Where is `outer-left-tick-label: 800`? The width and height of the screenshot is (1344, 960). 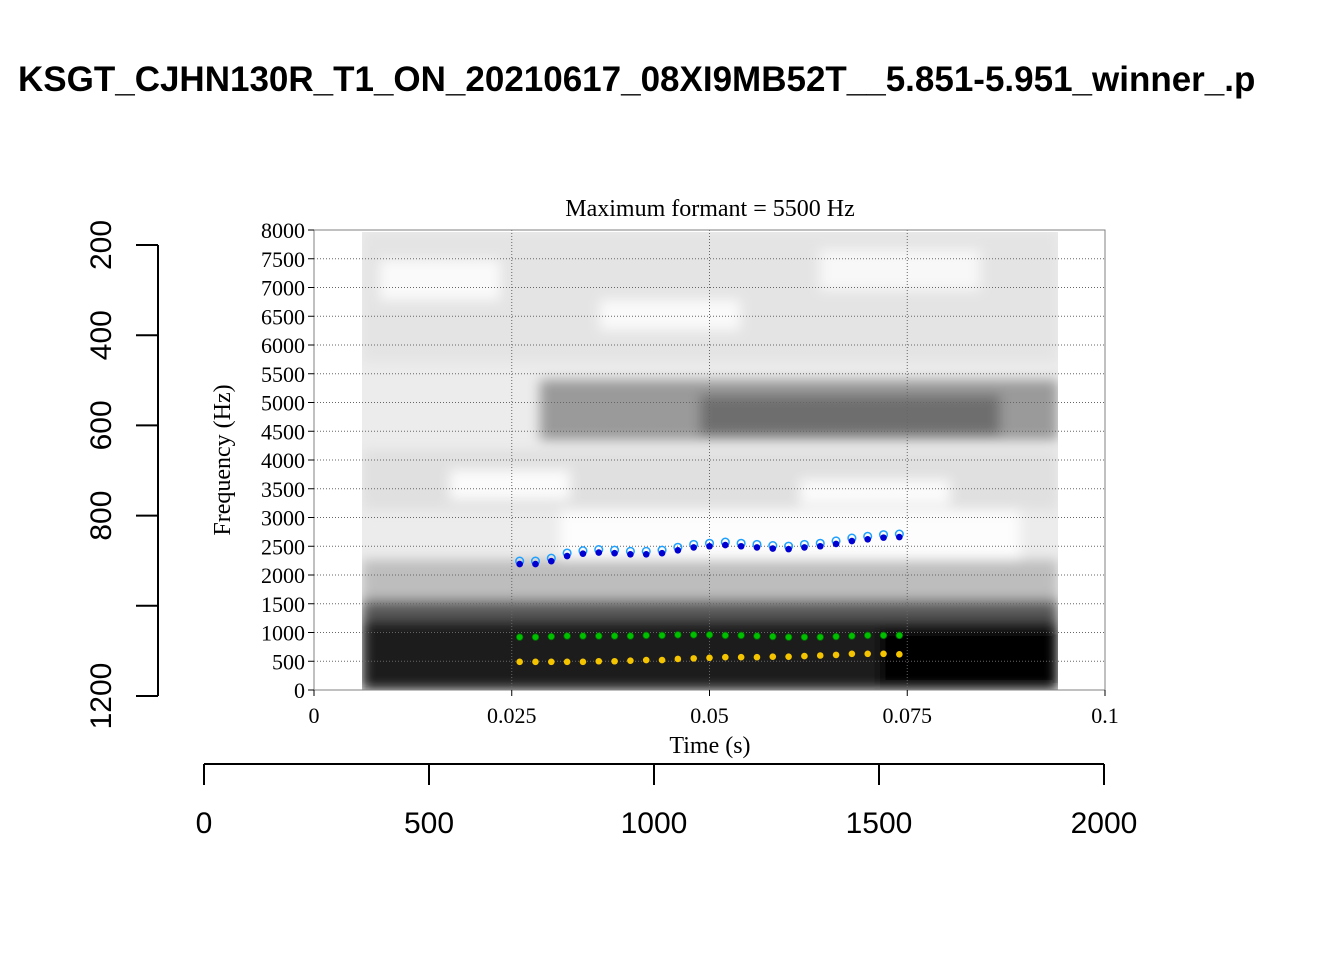 outer-left-tick-label: 800 is located at coordinates (101, 516).